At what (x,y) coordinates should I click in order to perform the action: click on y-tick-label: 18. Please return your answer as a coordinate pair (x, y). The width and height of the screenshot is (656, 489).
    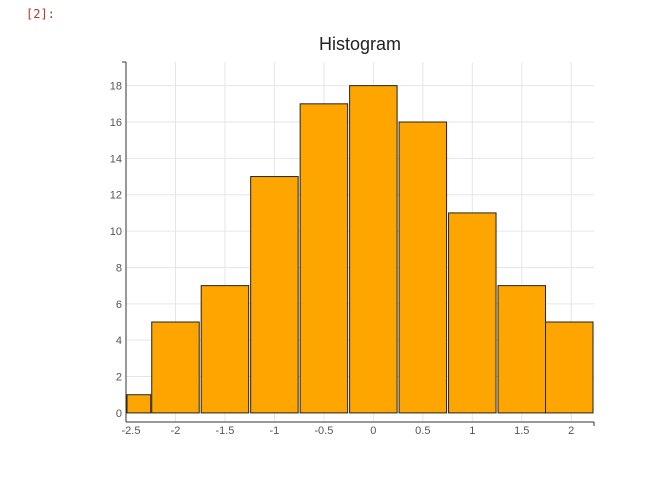
    Looking at the image, I should click on (116, 87).